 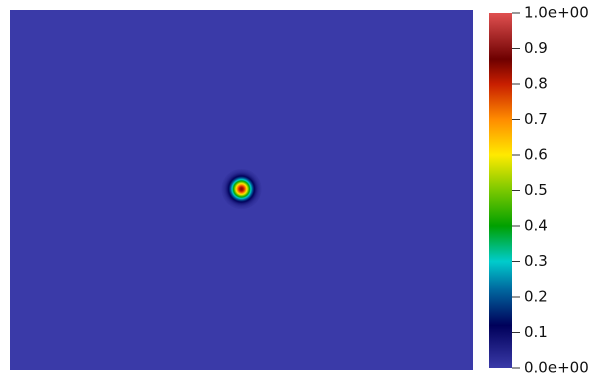 What do you see at coordinates (556, 366) in the screenshot?
I see `colorbar-tick-label: 0.0e+00` at bounding box center [556, 366].